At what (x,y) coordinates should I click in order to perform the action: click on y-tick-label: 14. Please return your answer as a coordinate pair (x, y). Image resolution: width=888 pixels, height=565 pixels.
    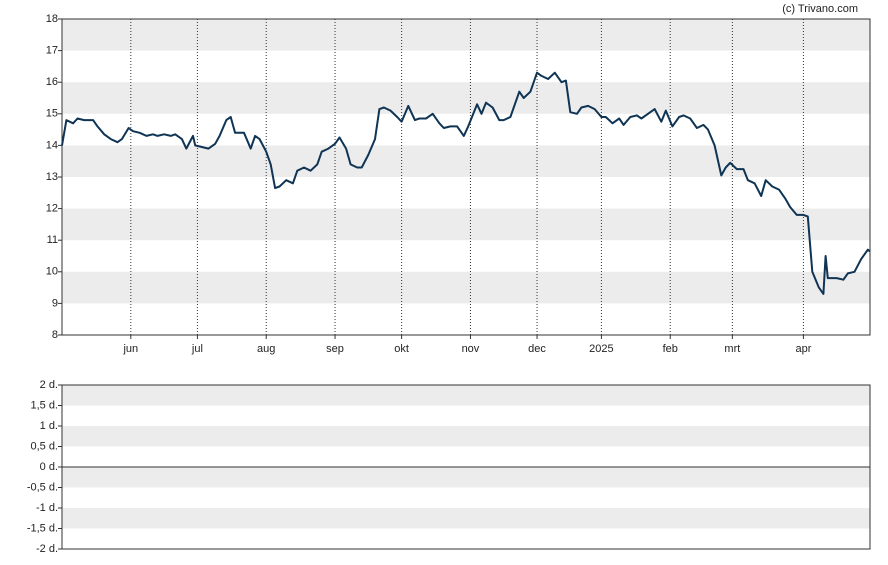
    Looking at the image, I should click on (52, 145).